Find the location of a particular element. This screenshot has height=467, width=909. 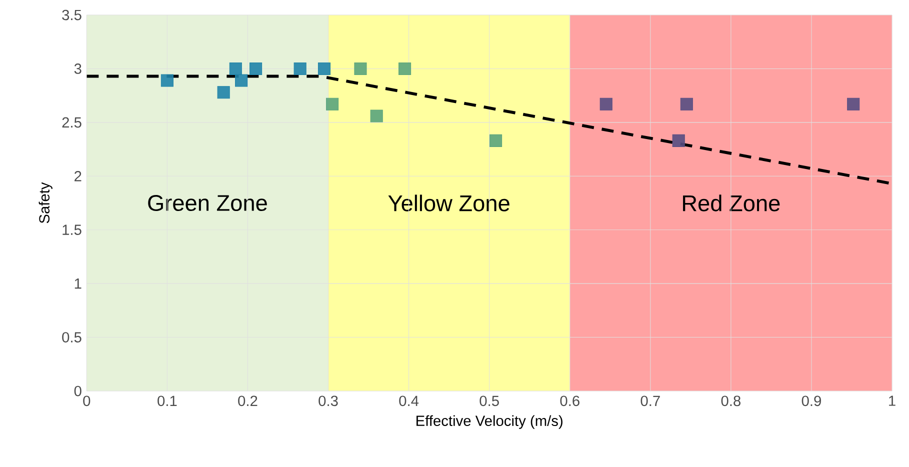

y-tick-label: 3 is located at coordinates (78, 69).